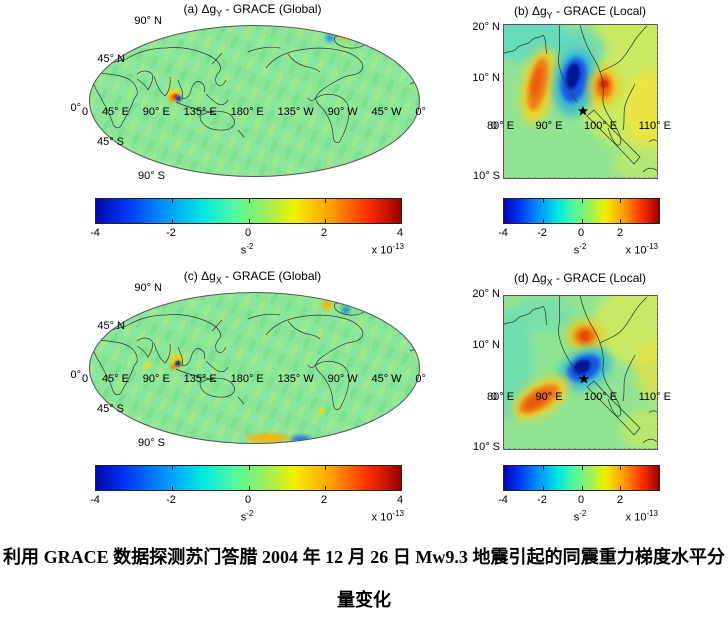 The image size is (728, 620). I want to click on panel-c-title: (c) ΔgX - GRACE (Global), so click(252, 277).